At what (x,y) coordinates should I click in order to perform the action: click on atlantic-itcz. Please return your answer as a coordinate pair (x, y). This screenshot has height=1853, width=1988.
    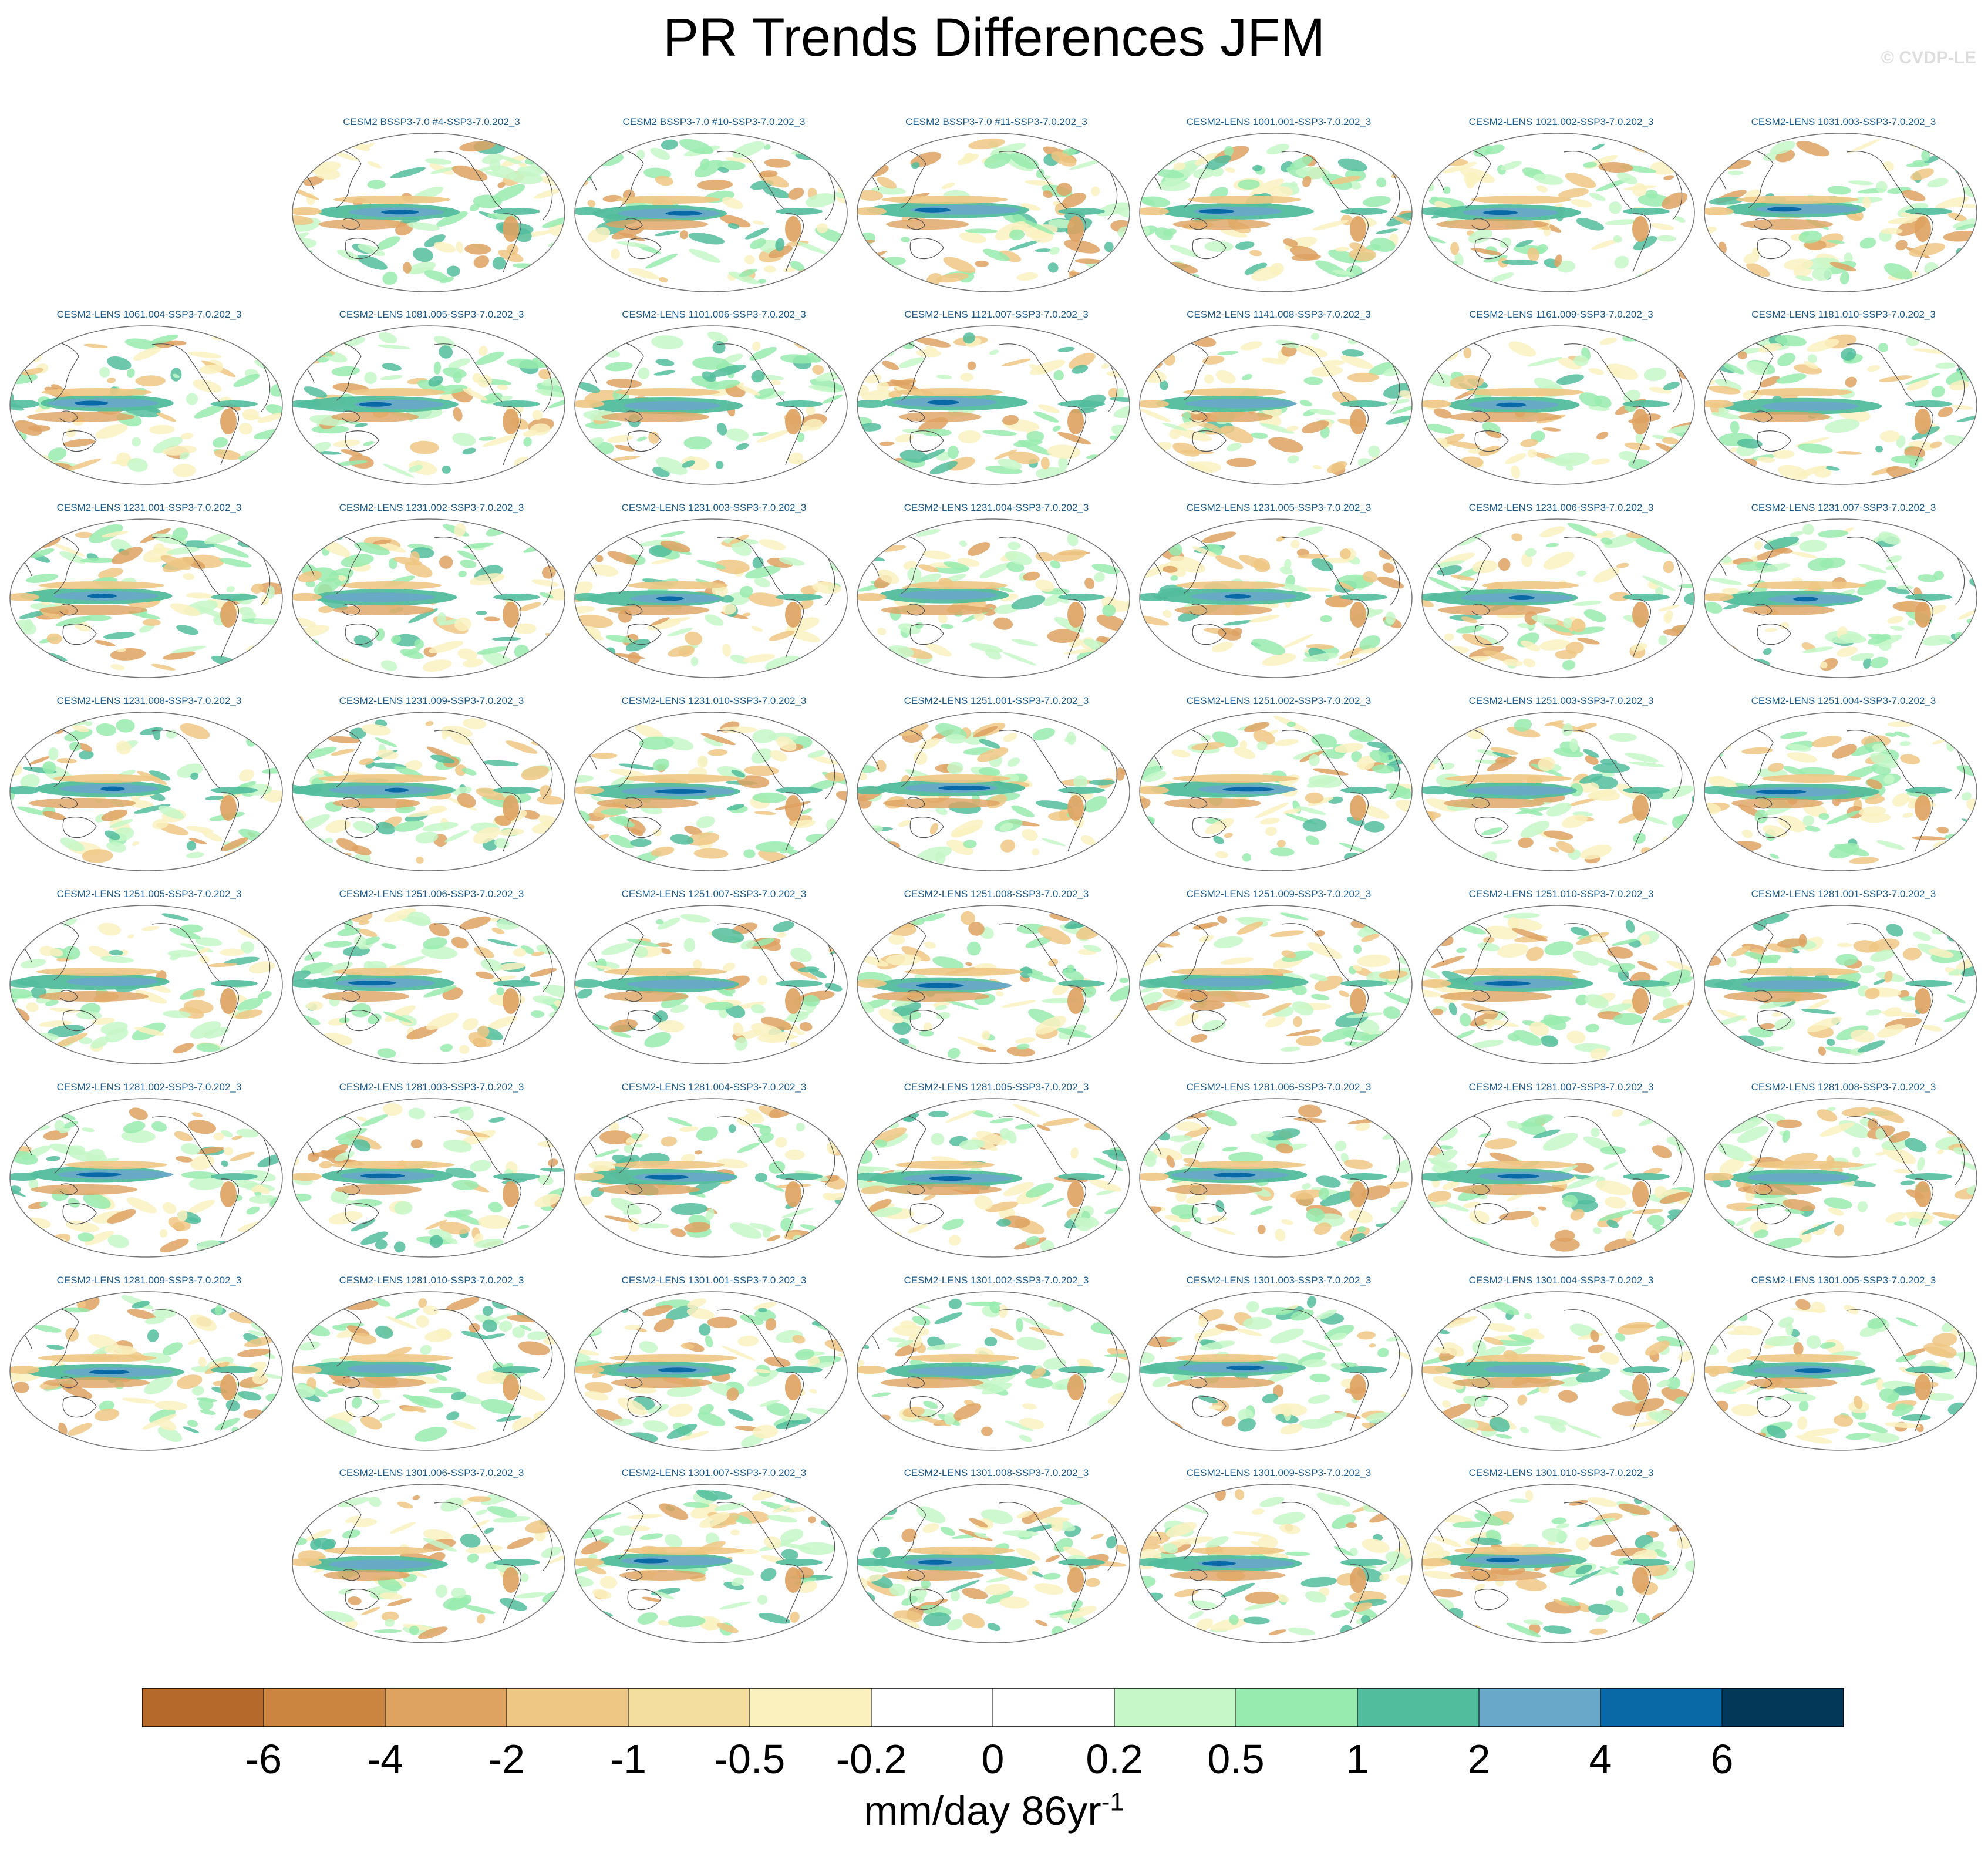
    Looking at the image, I should click on (1647, 403).